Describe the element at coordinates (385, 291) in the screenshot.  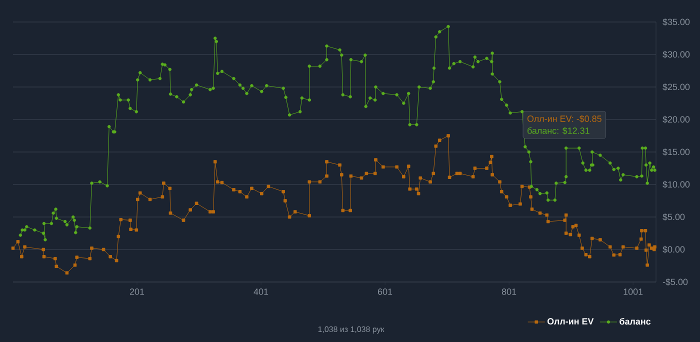
I see `x-tick-label: 601` at that location.